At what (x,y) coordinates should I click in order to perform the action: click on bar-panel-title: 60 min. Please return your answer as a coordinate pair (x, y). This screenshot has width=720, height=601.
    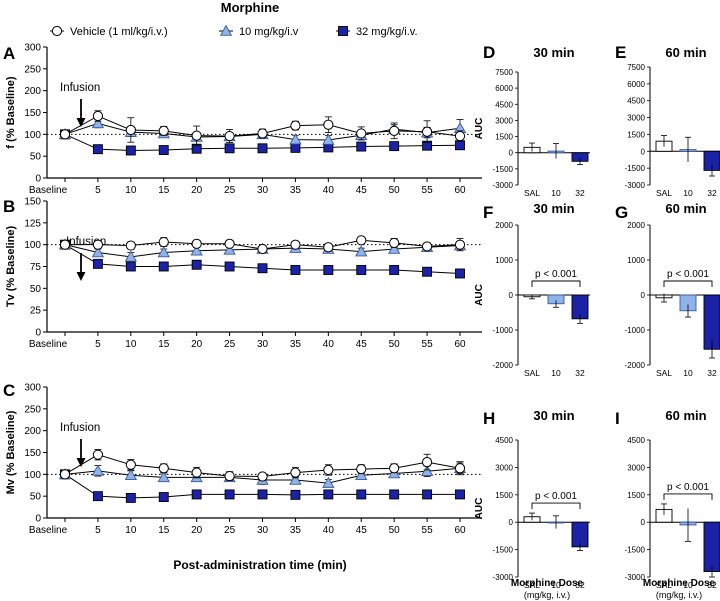
    Looking at the image, I should click on (685, 415).